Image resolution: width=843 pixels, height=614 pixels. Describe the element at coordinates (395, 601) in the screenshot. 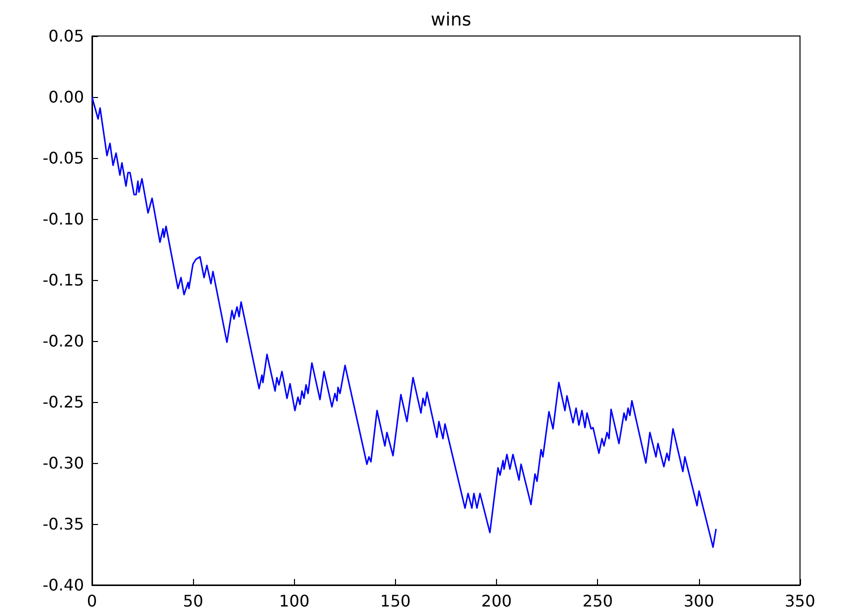

I see `x-tick-label: 150` at that location.